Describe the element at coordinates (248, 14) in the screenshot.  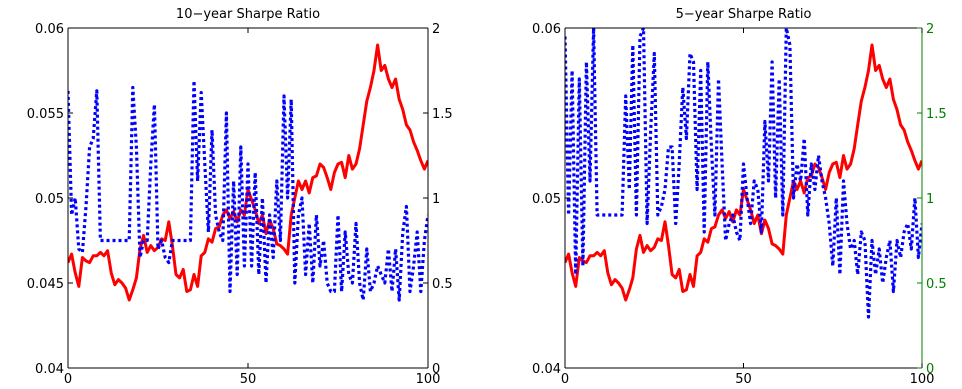
I see `chart-title: 10−year Sharpe Ratio` at that location.